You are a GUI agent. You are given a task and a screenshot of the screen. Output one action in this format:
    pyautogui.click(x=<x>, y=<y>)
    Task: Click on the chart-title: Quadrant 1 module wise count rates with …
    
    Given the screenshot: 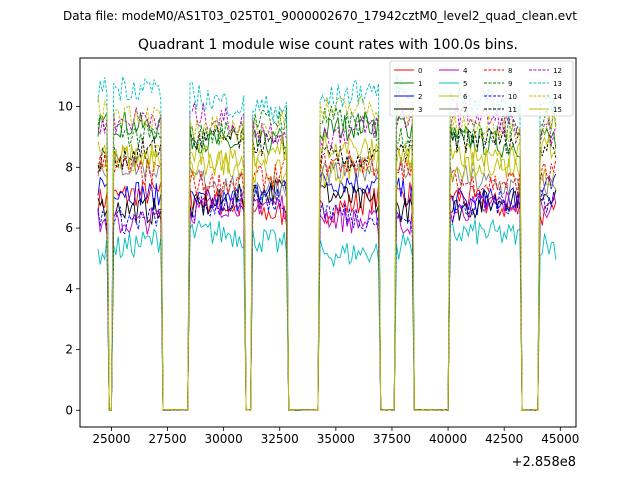 What is the action you would take?
    pyautogui.click(x=328, y=45)
    